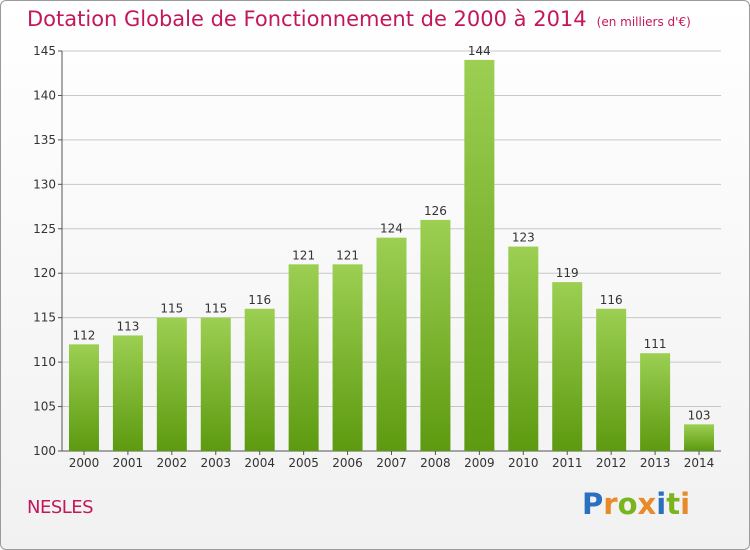 This screenshot has height=550, width=750. Describe the element at coordinates (567, 463) in the screenshot. I see `x-tick-label-2011: 2011` at that location.